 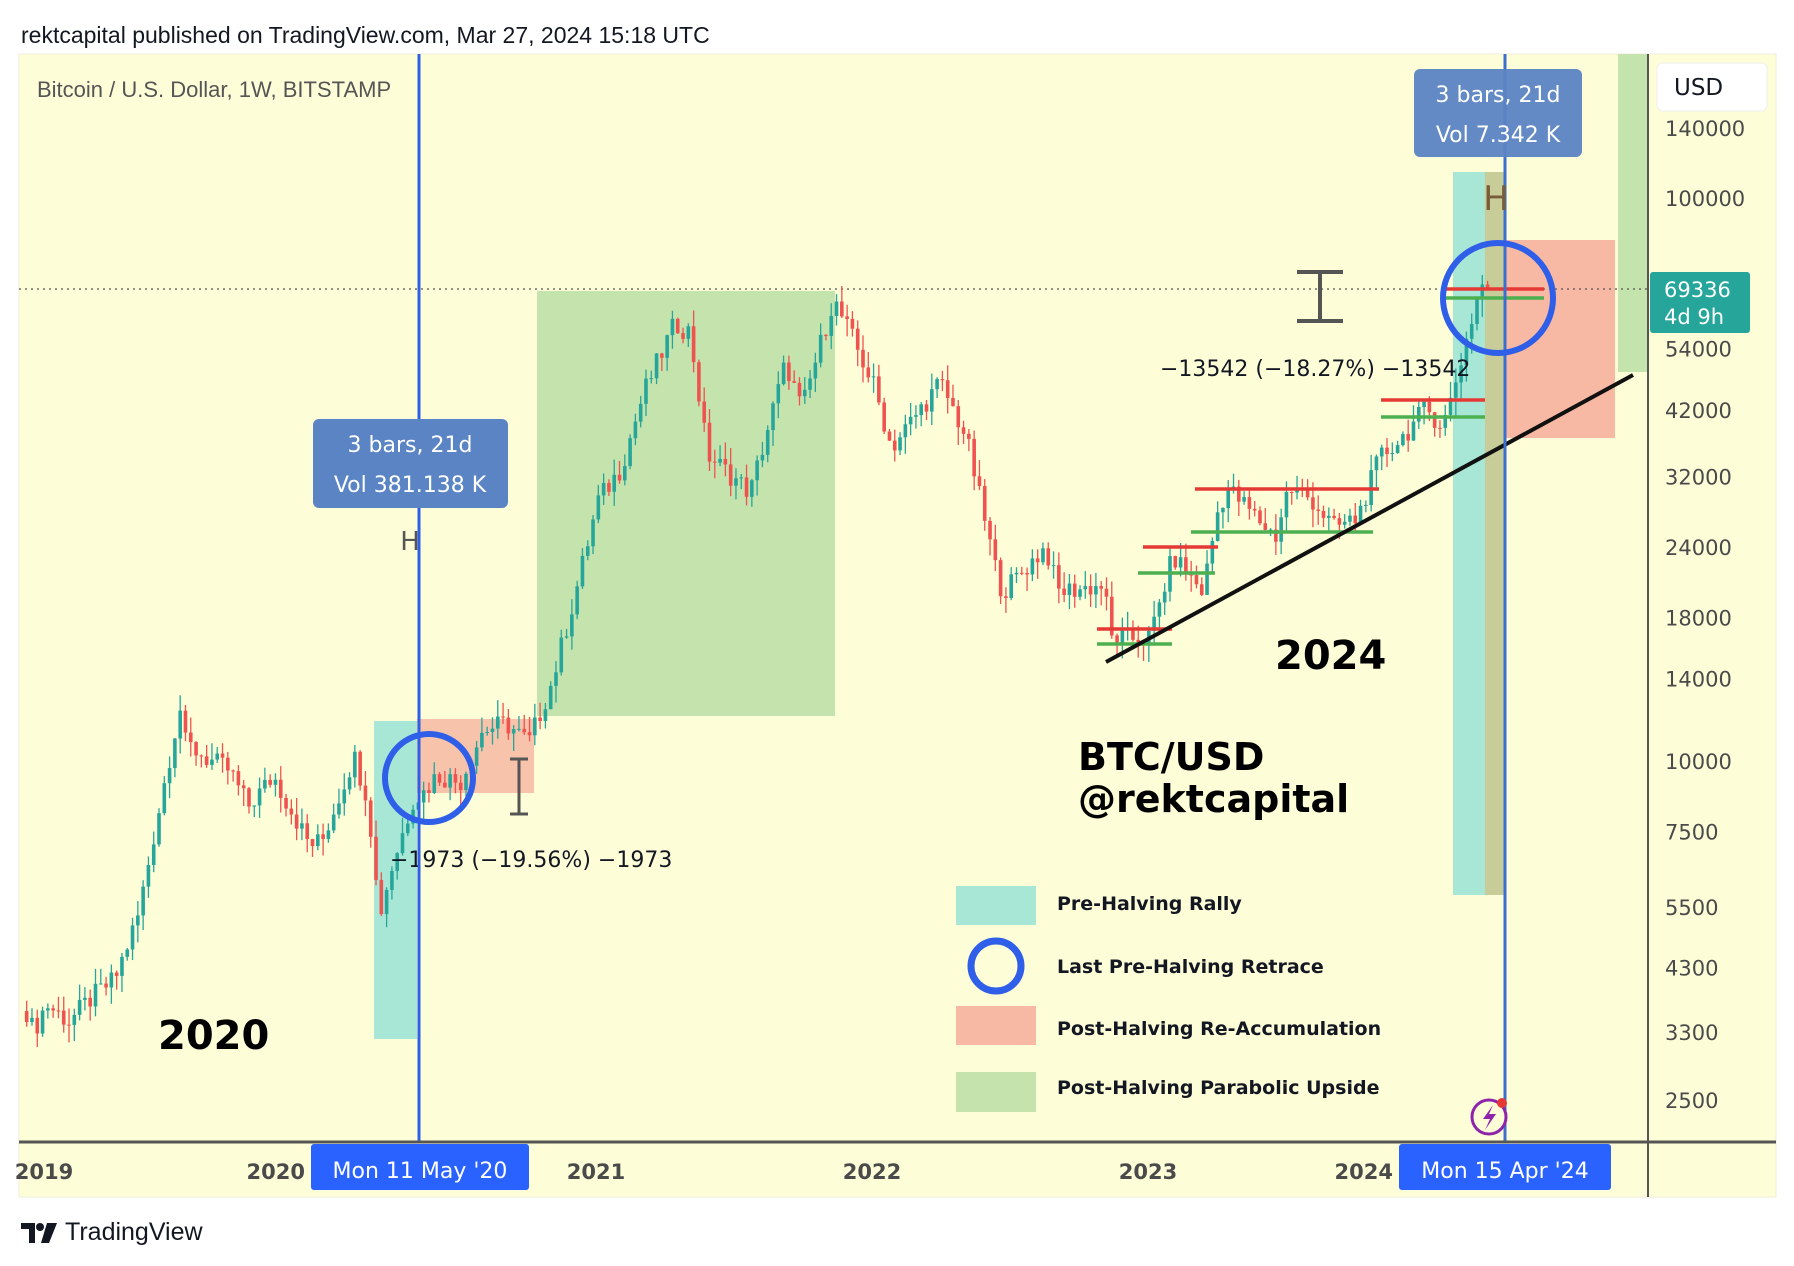 What do you see at coordinates (519, 786) in the screenshot?
I see `measure-marker-2020` at bounding box center [519, 786].